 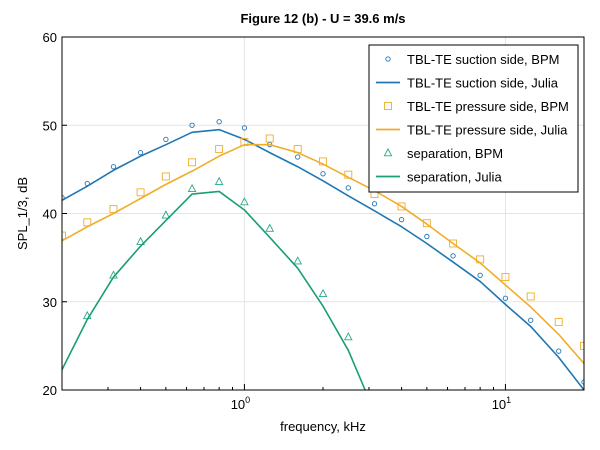 I want to click on y-tick-label: 20, so click(x=50, y=390).